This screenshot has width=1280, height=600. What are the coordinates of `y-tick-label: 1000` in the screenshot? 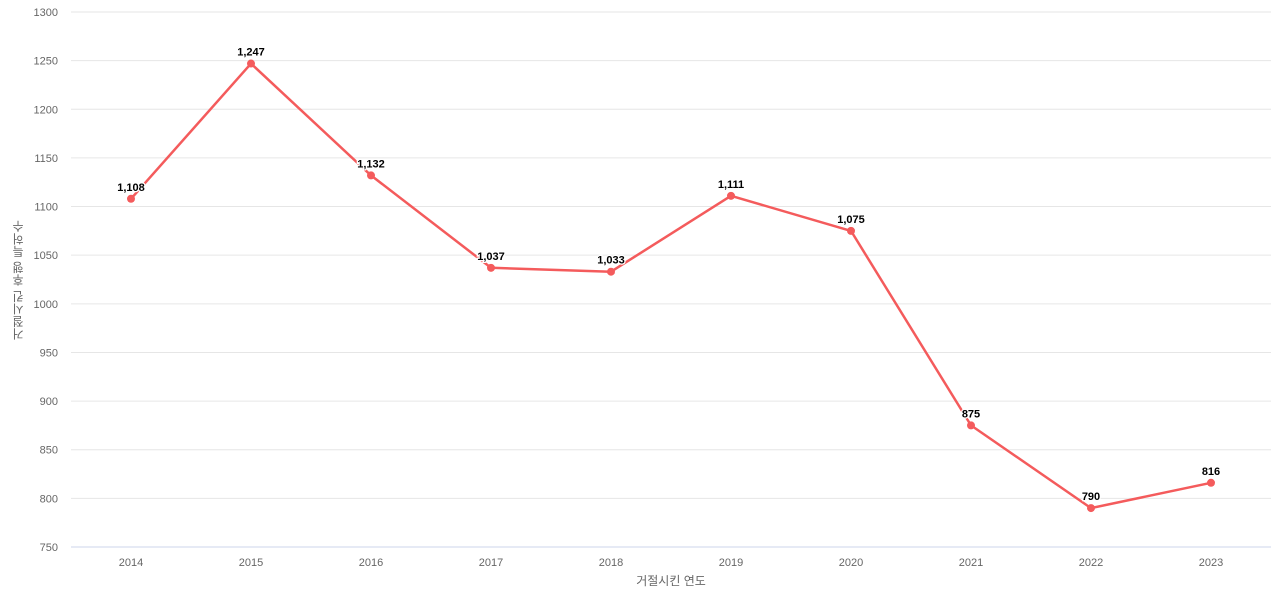 It's located at (46, 305).